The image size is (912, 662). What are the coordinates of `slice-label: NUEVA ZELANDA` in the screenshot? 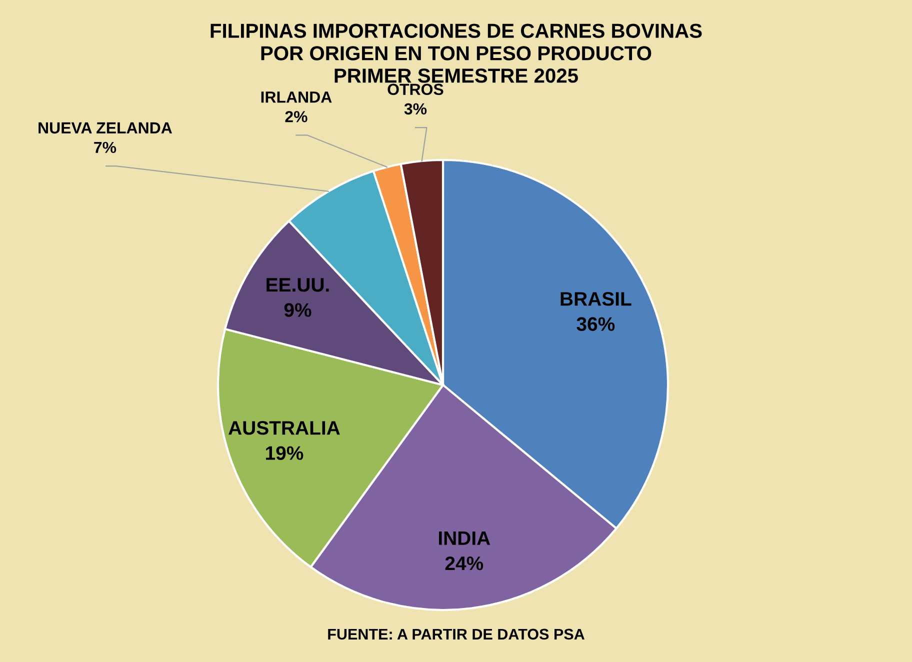 It's located at (105, 128).